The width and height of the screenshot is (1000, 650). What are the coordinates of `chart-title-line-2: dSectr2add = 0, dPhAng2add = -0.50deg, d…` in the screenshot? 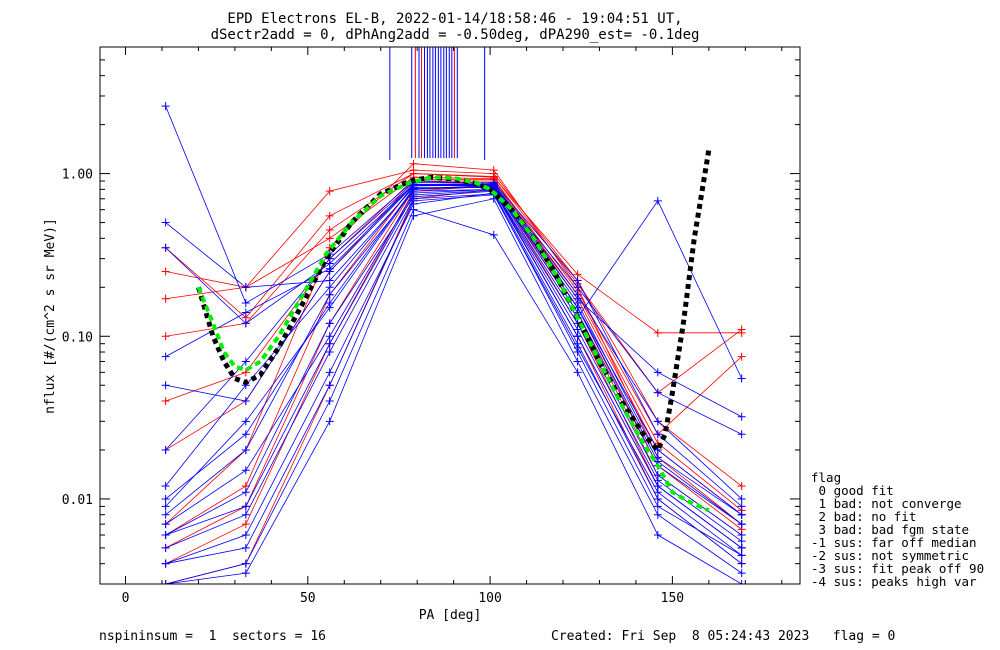 It's located at (455, 35).